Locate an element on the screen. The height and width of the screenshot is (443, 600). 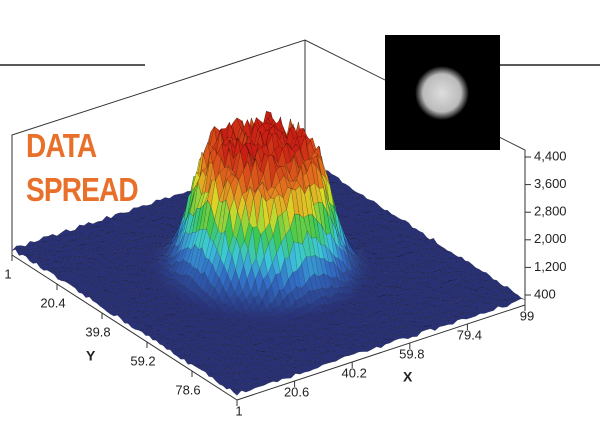
y-tick-label: 20.4 is located at coordinates (52, 302).